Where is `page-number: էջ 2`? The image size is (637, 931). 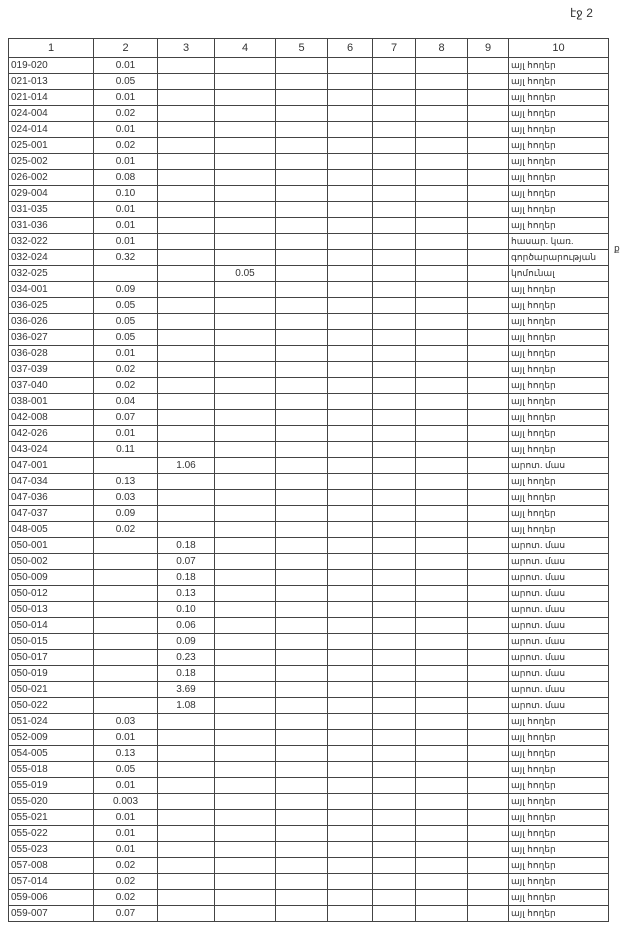
page-number: էջ 2 is located at coordinates (581, 13).